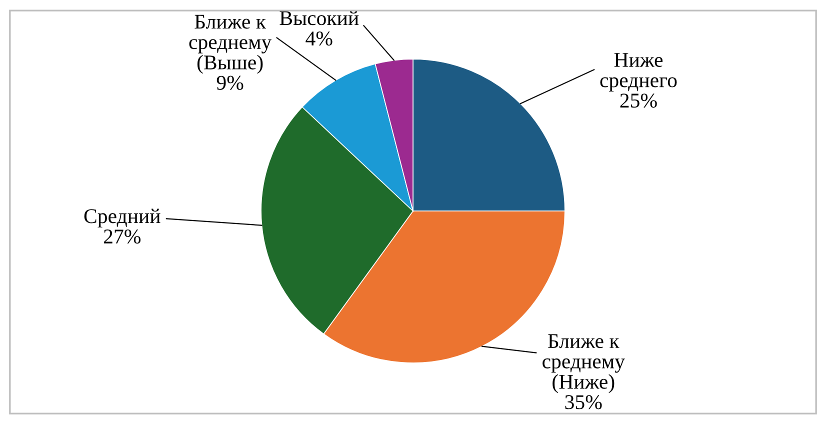 The image size is (826, 422). Describe the element at coordinates (230, 44) in the screenshot. I see `slice-label: Ближе к среднему (Выше)` at that location.